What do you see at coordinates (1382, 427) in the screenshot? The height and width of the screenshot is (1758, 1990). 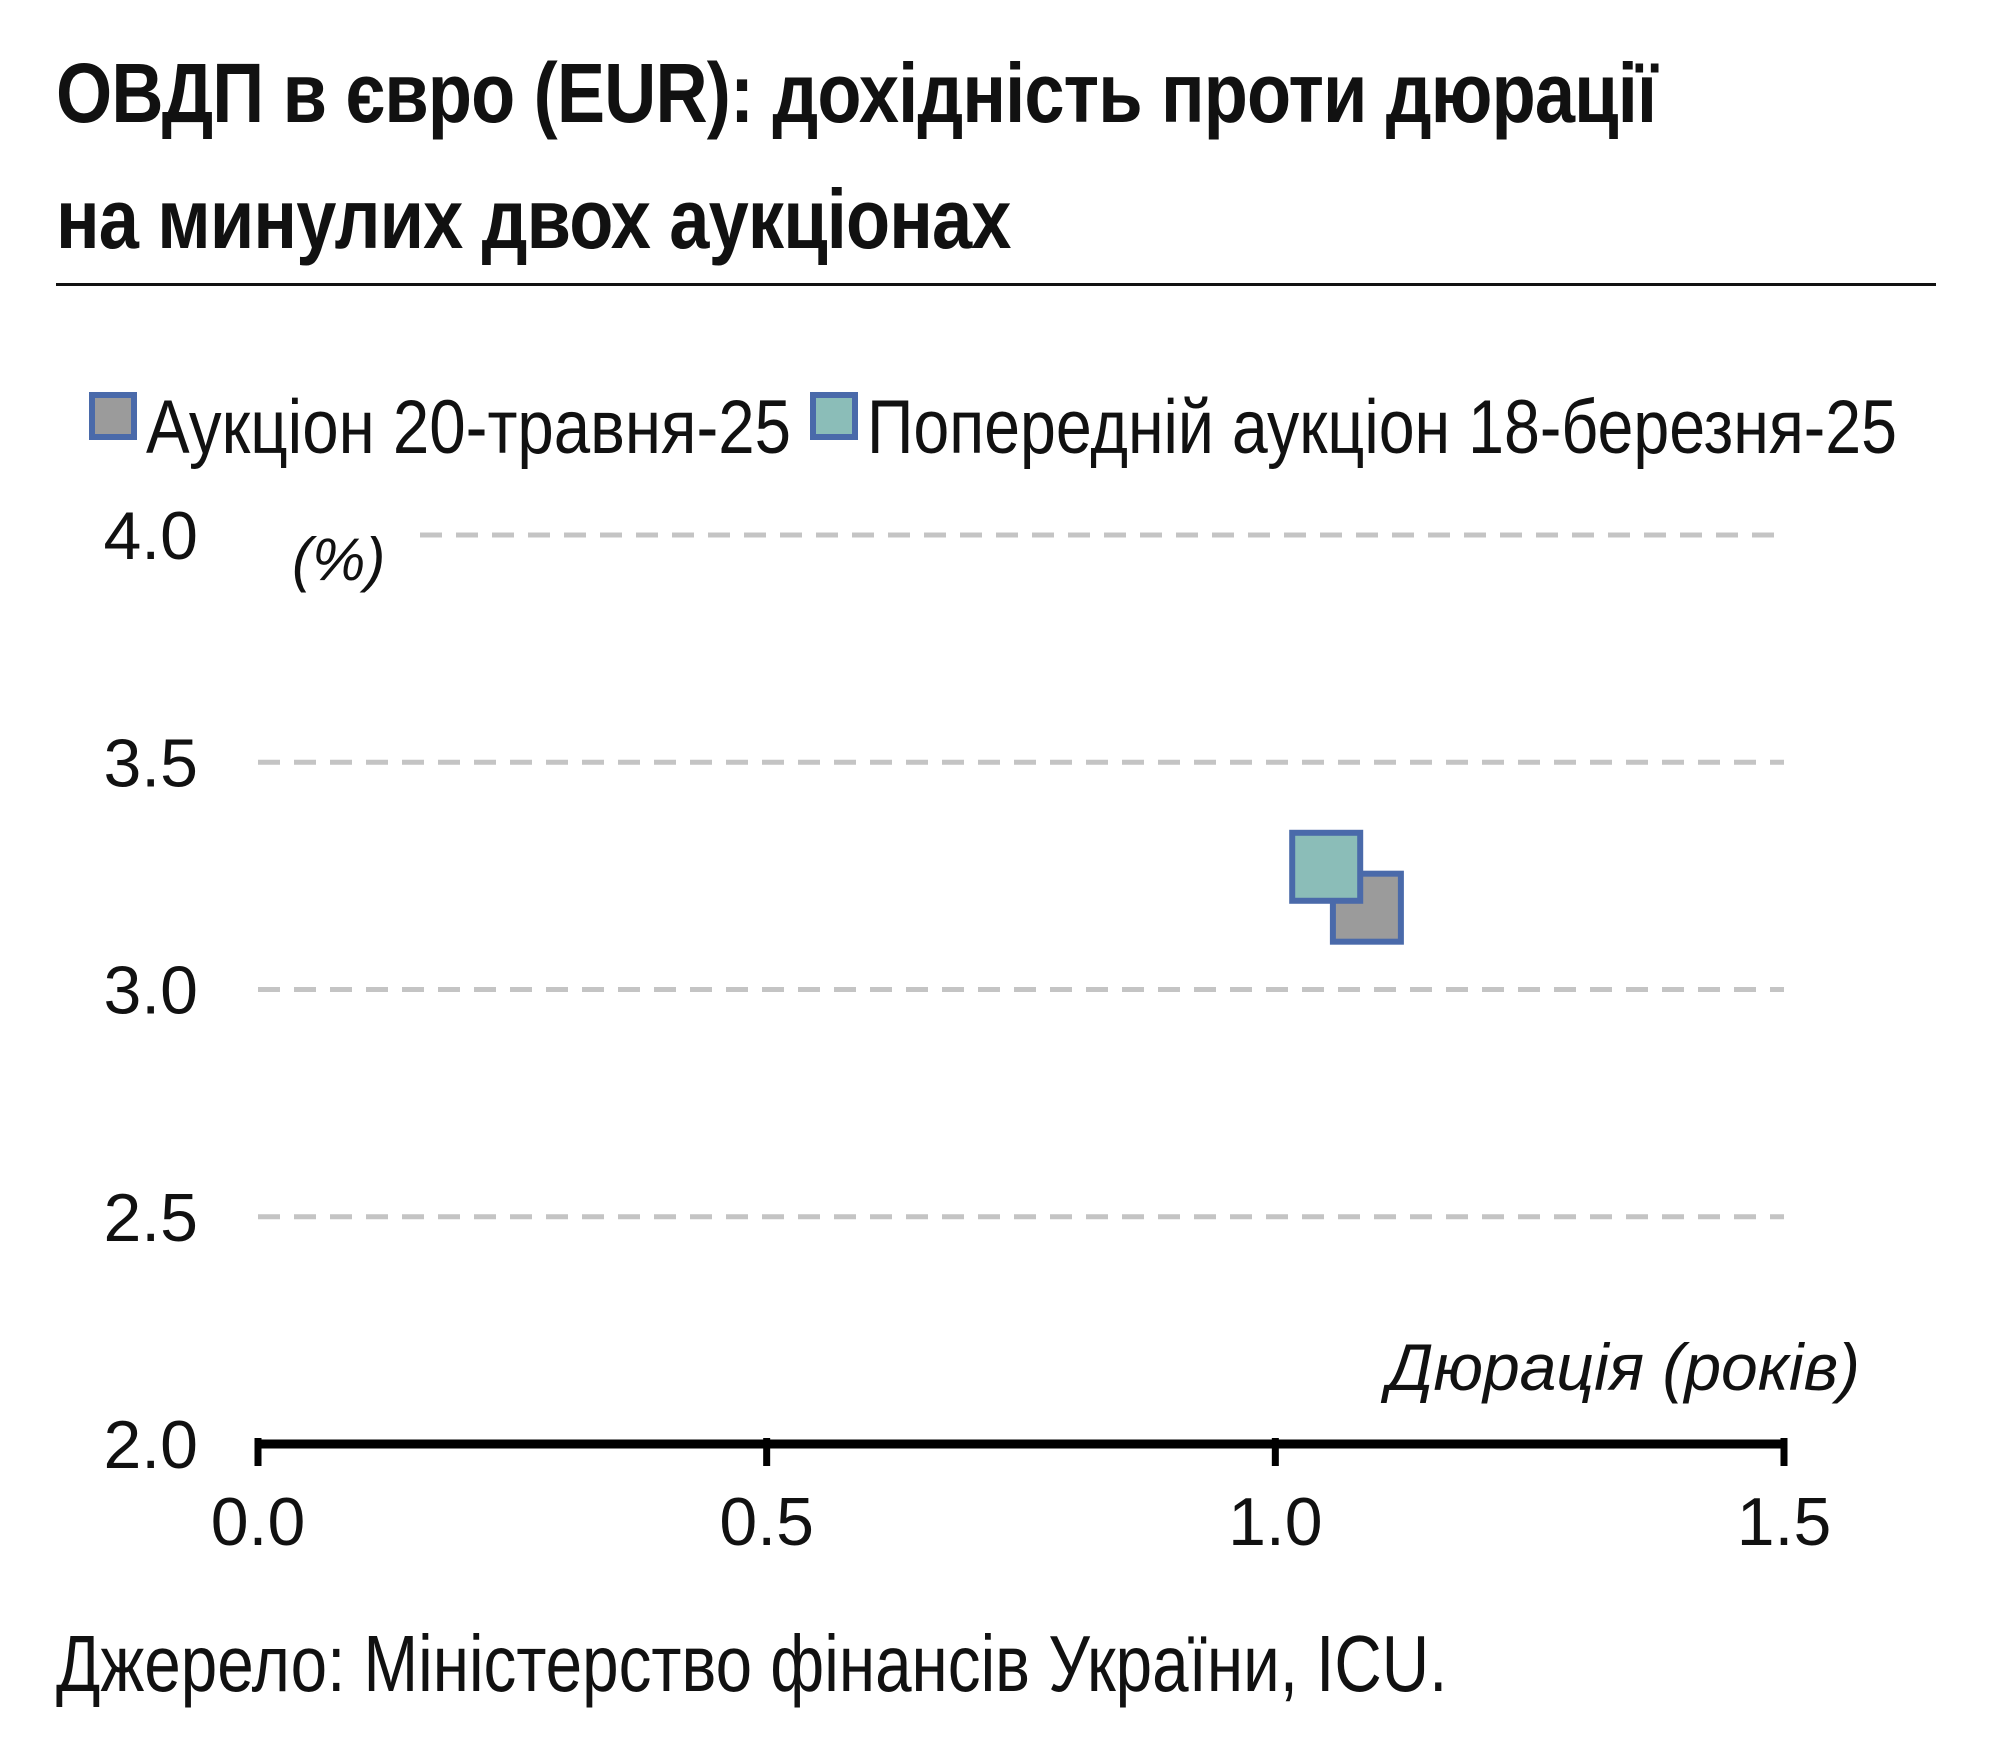 I see `legend-label-1: Попередній аукціон 18-березня-25` at bounding box center [1382, 427].